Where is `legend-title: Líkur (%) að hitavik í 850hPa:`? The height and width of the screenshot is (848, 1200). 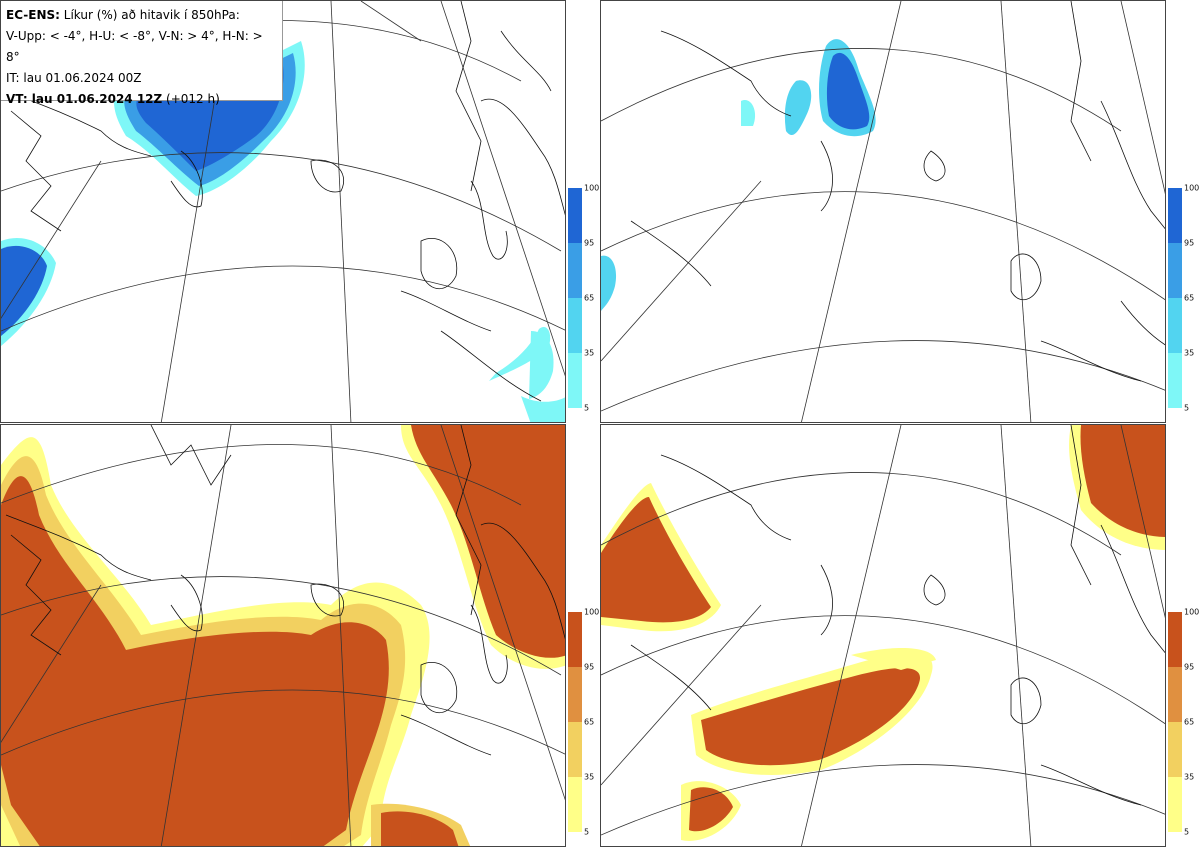 legend-title: Líkur (%) að hitavik í 850hPa: is located at coordinates (149, 15).